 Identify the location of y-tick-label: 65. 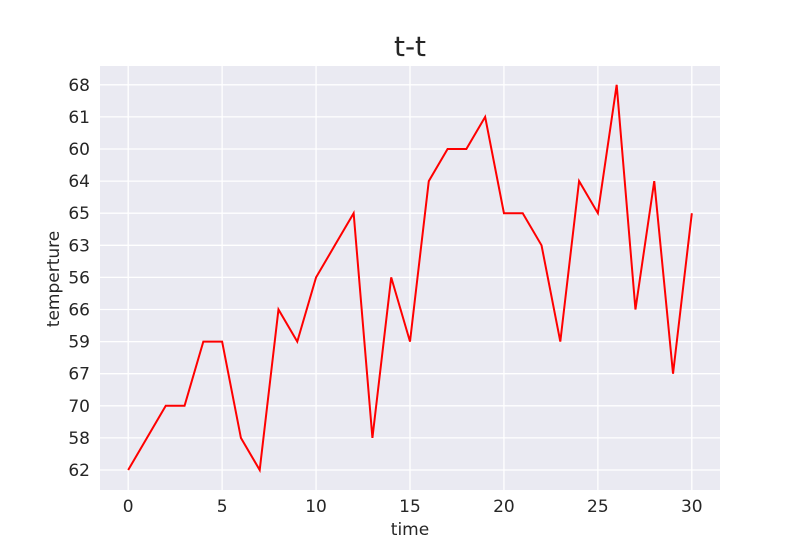
(79, 214).